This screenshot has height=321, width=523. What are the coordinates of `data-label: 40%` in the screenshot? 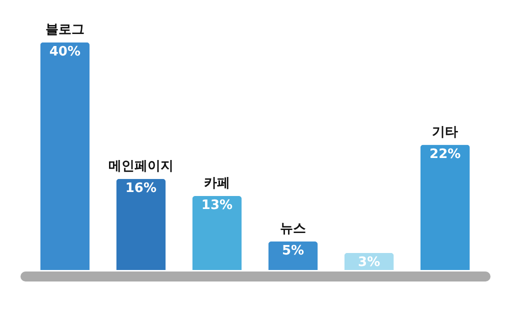 It's located at (64, 52).